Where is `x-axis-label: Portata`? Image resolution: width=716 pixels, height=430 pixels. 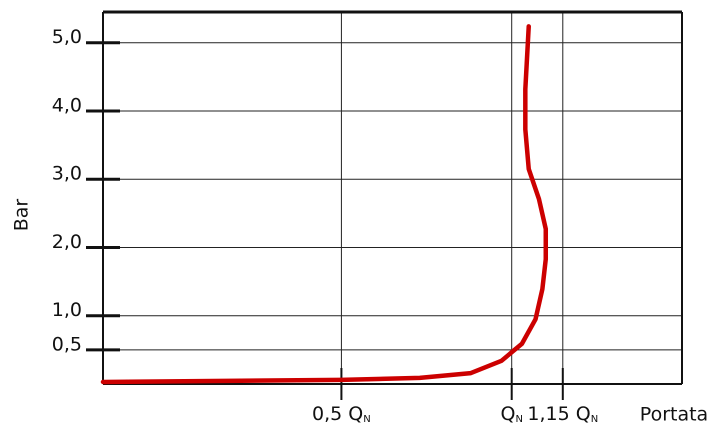
x-axis-label: Portata is located at coordinates (674, 415).